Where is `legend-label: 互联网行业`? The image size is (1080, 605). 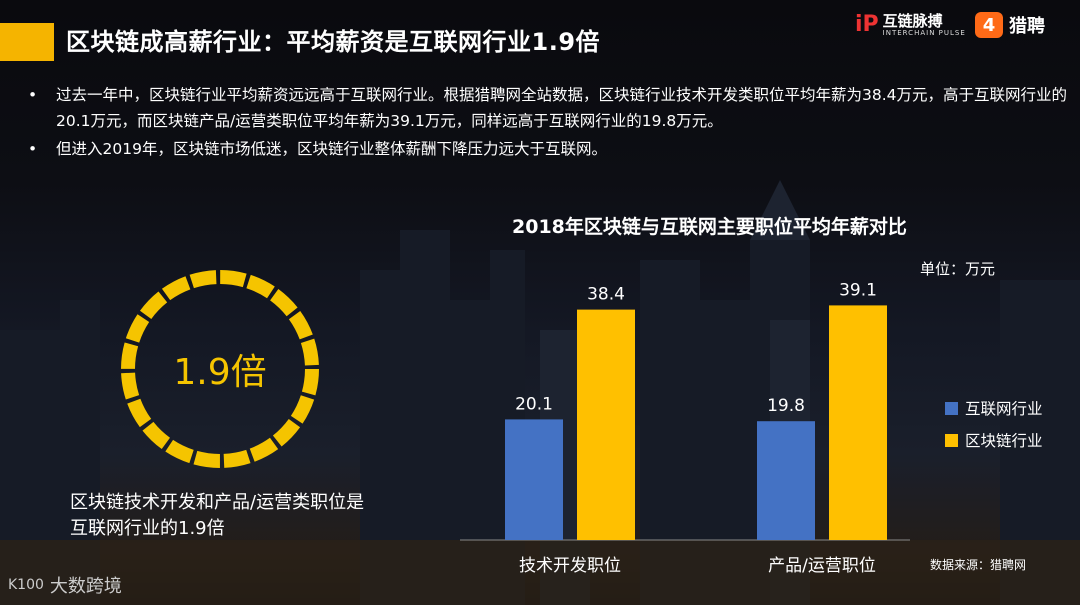
legend-label: 互联网行业 is located at coordinates (1004, 409).